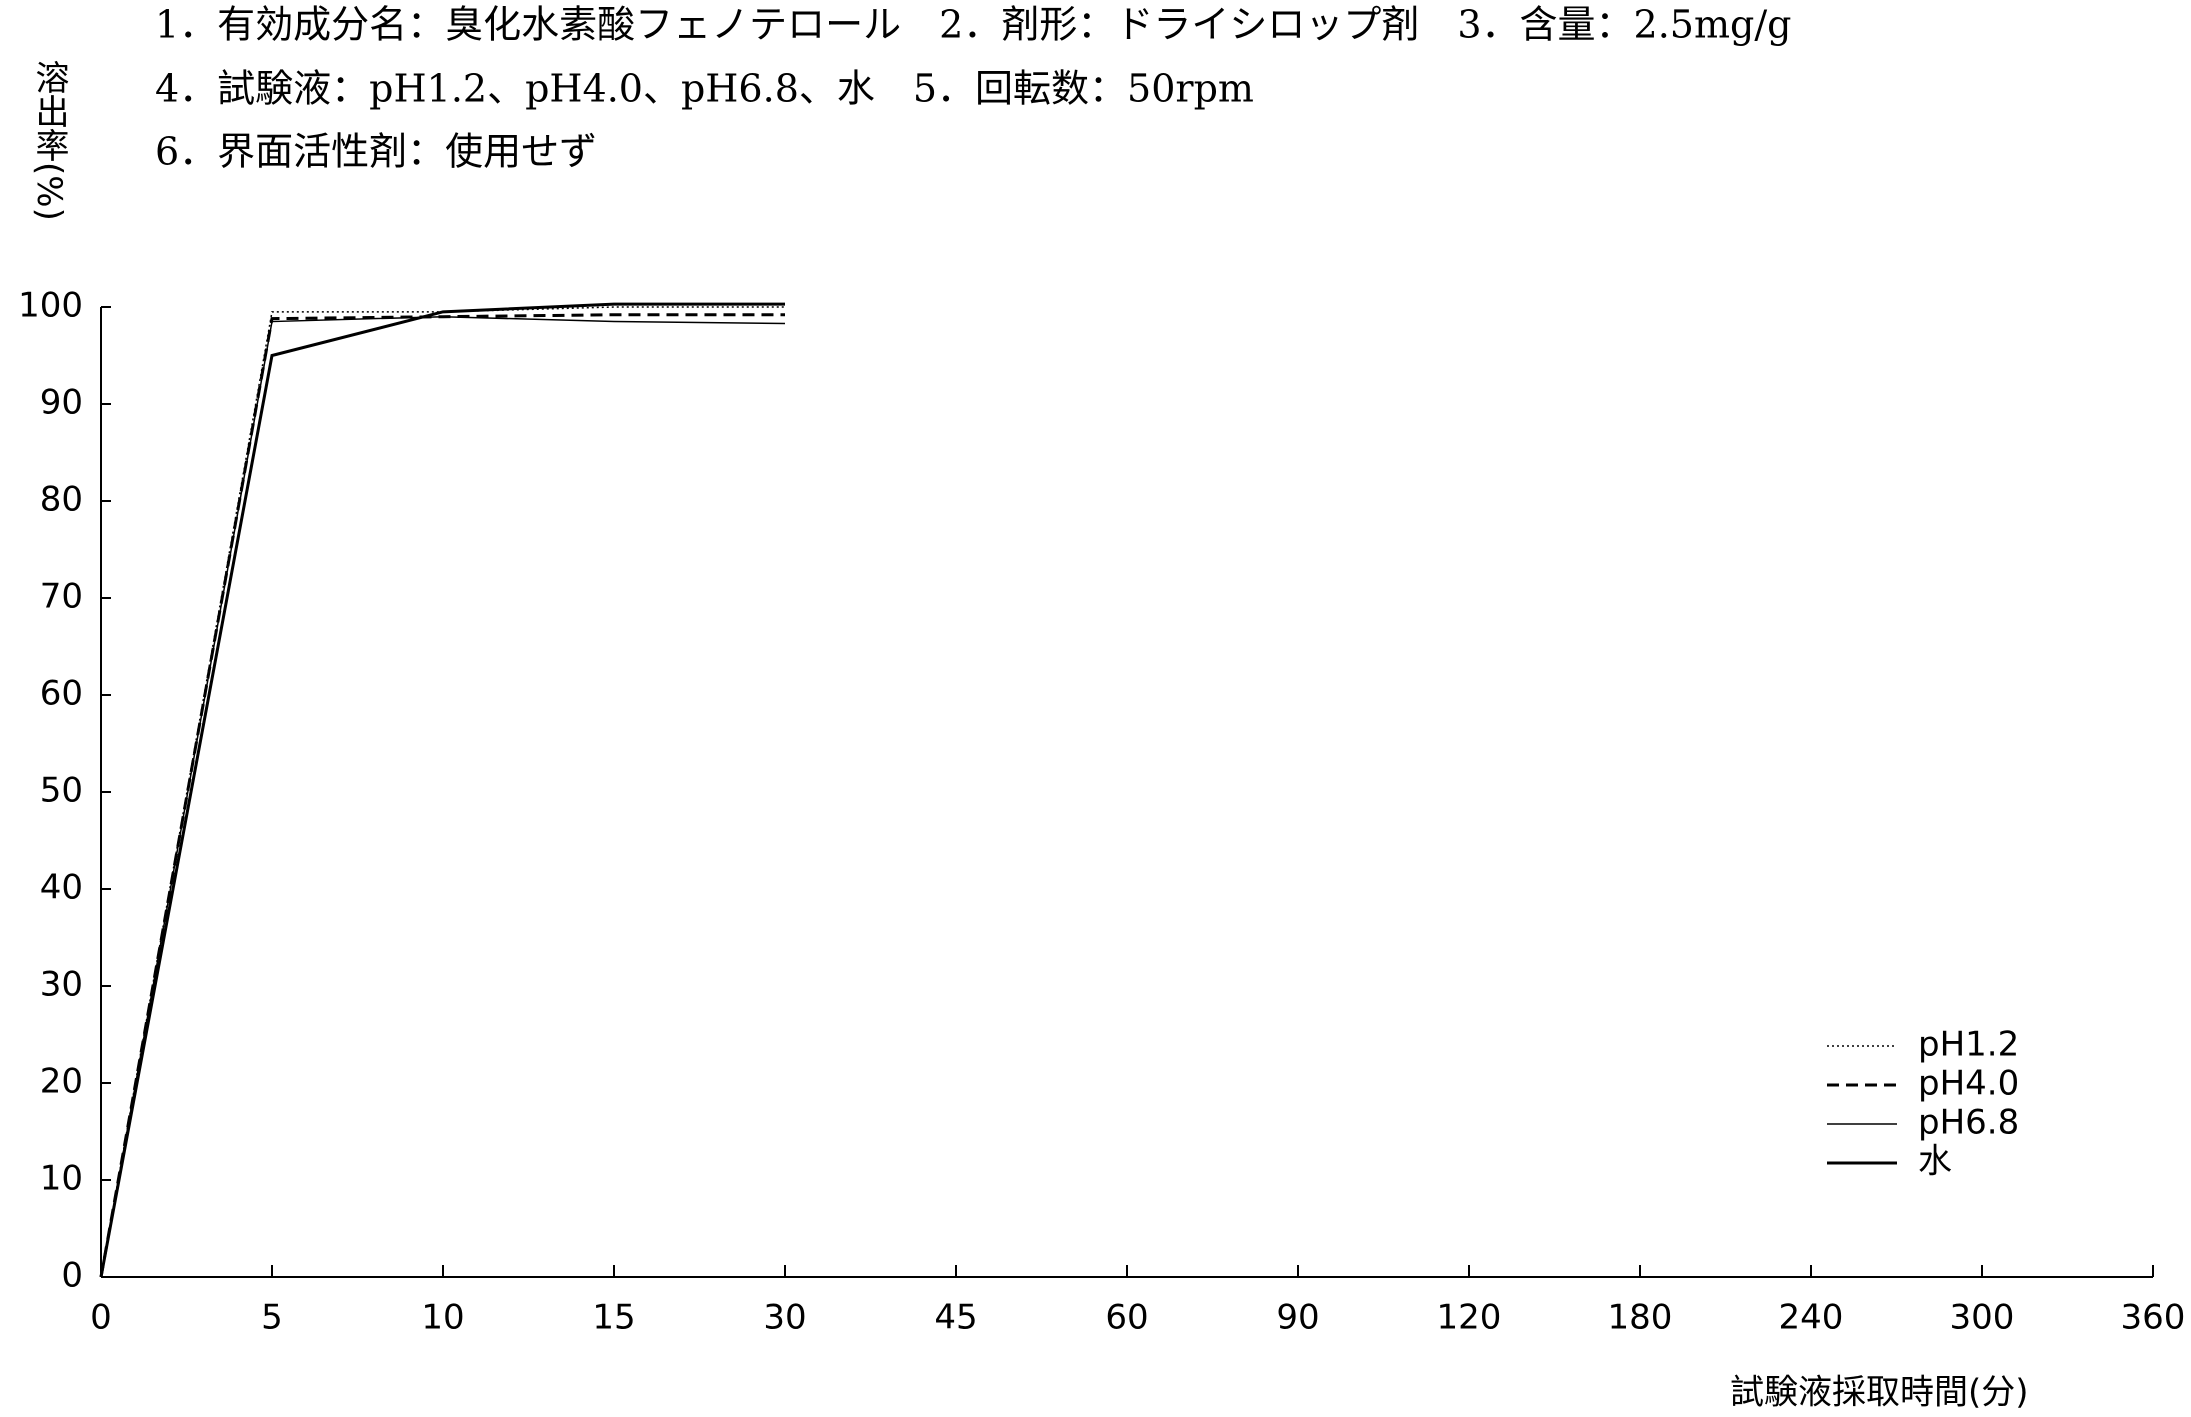 The width and height of the screenshot is (2191, 1417). What do you see at coordinates (2153, 1318) in the screenshot?
I see `x-tick-label: 360` at bounding box center [2153, 1318].